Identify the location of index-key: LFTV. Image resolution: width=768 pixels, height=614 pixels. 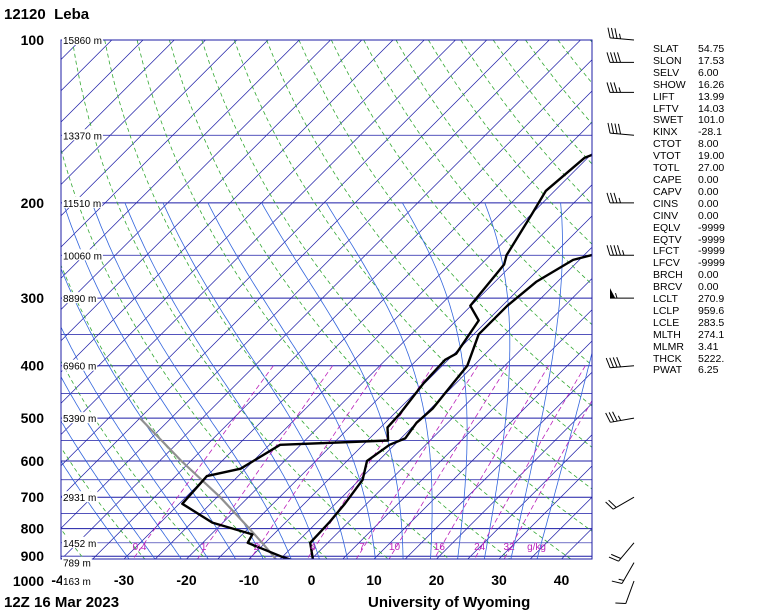
(666, 108).